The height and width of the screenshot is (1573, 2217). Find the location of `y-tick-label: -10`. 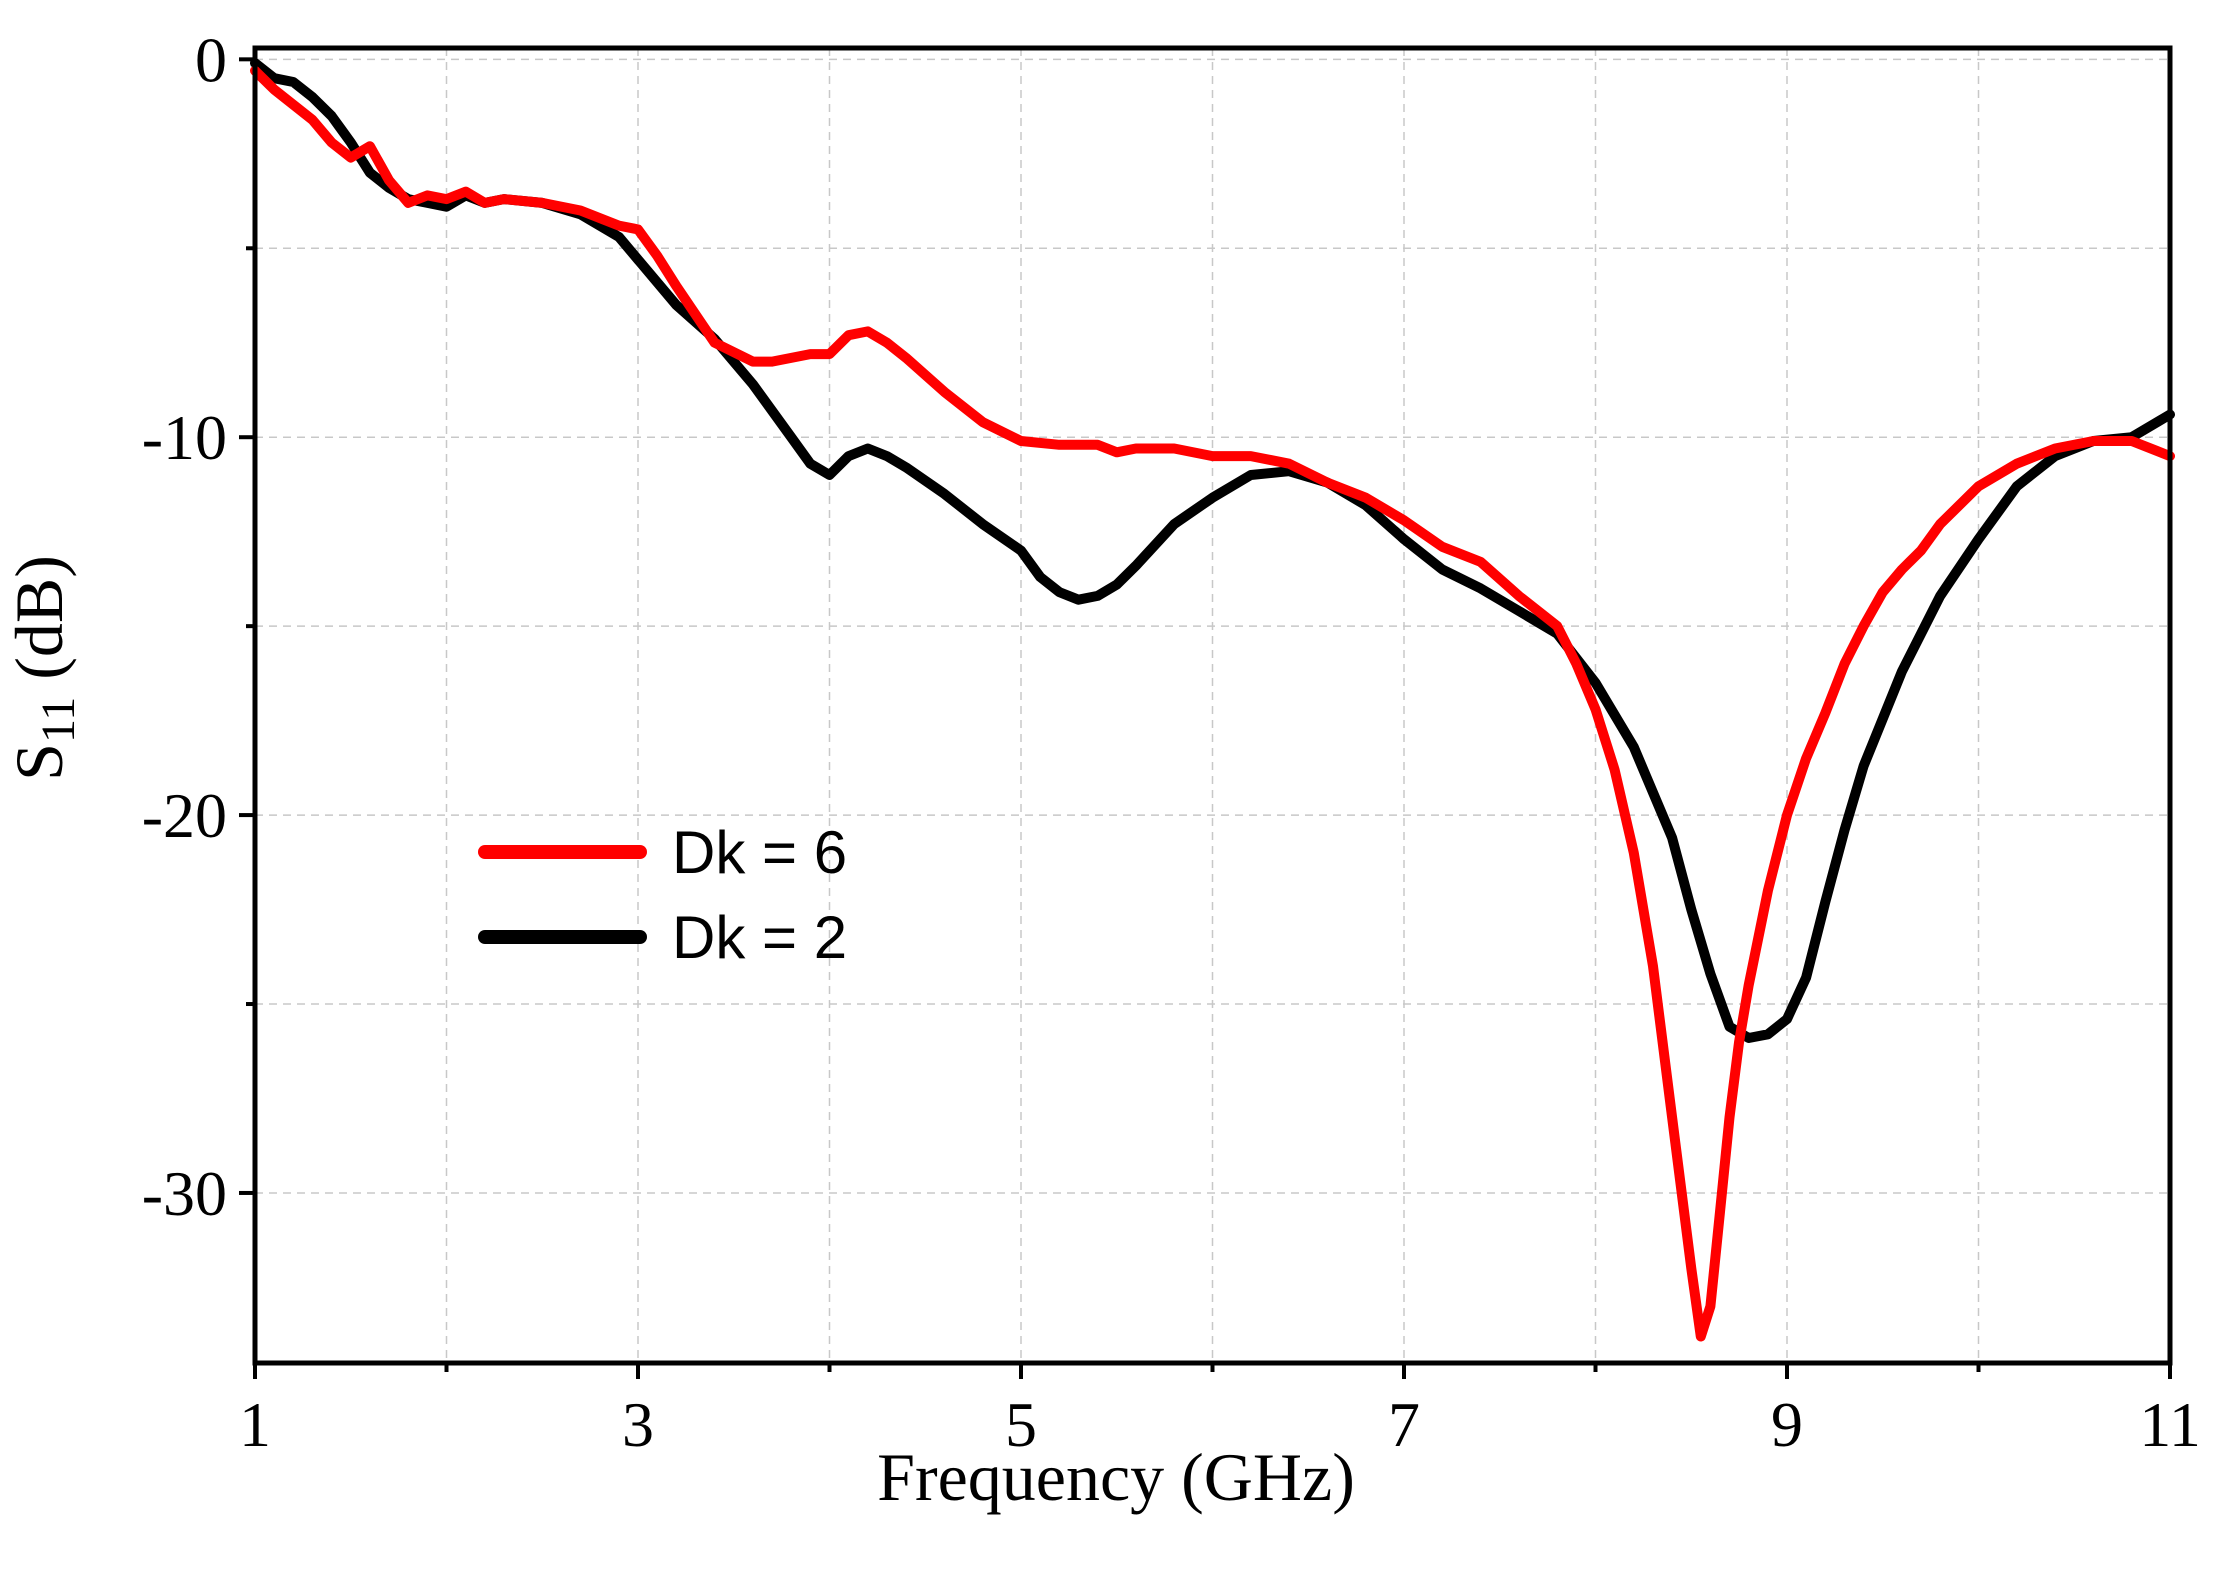

y-tick-label: -10 is located at coordinates (184, 437).